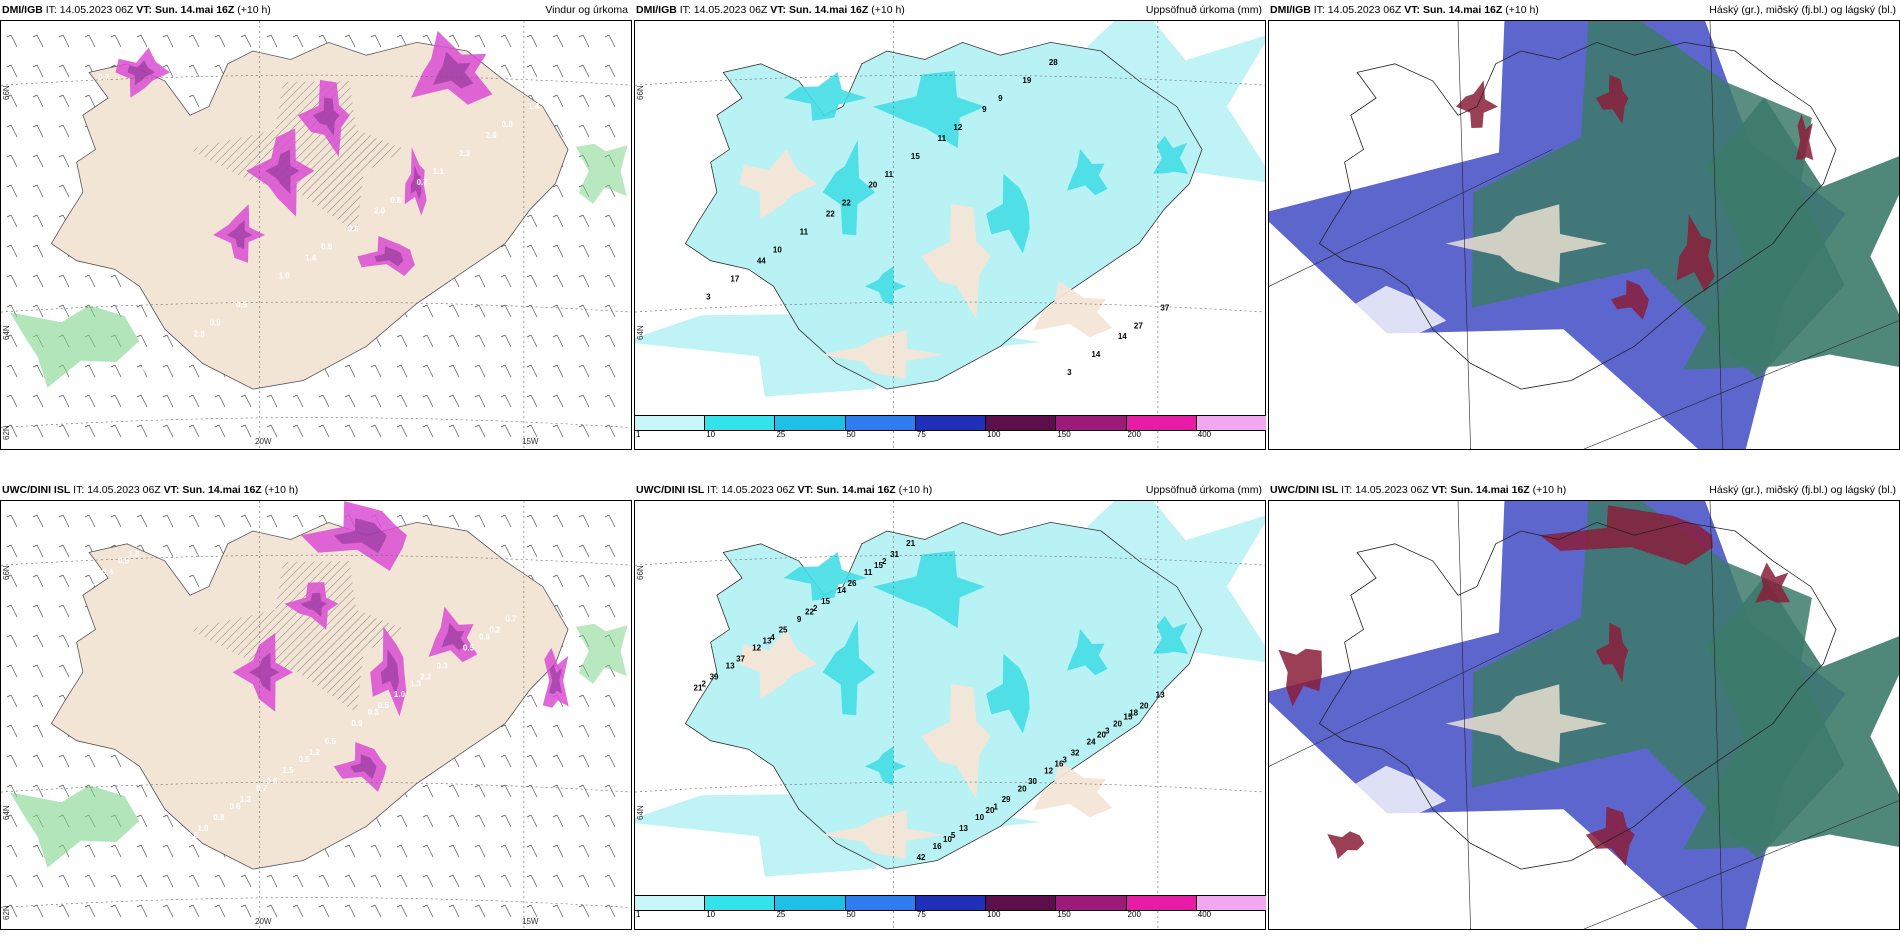  Describe the element at coordinates (297, 637) in the screenshot. I see `snow-hatch-area` at that location.